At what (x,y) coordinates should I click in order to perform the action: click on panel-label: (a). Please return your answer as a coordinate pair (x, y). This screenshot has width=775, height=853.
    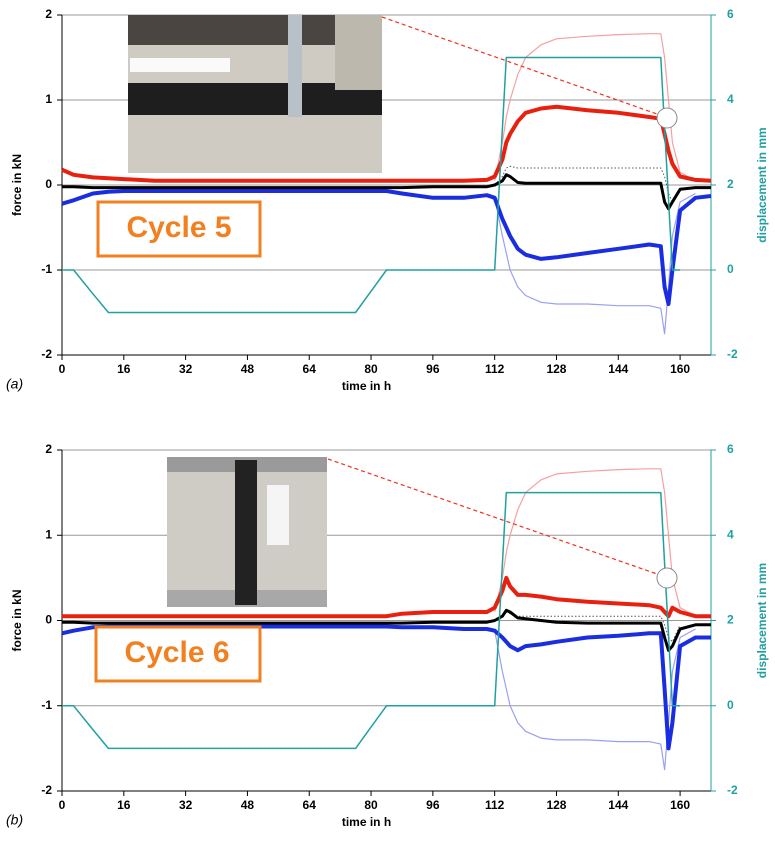
    Looking at the image, I should click on (14, 384).